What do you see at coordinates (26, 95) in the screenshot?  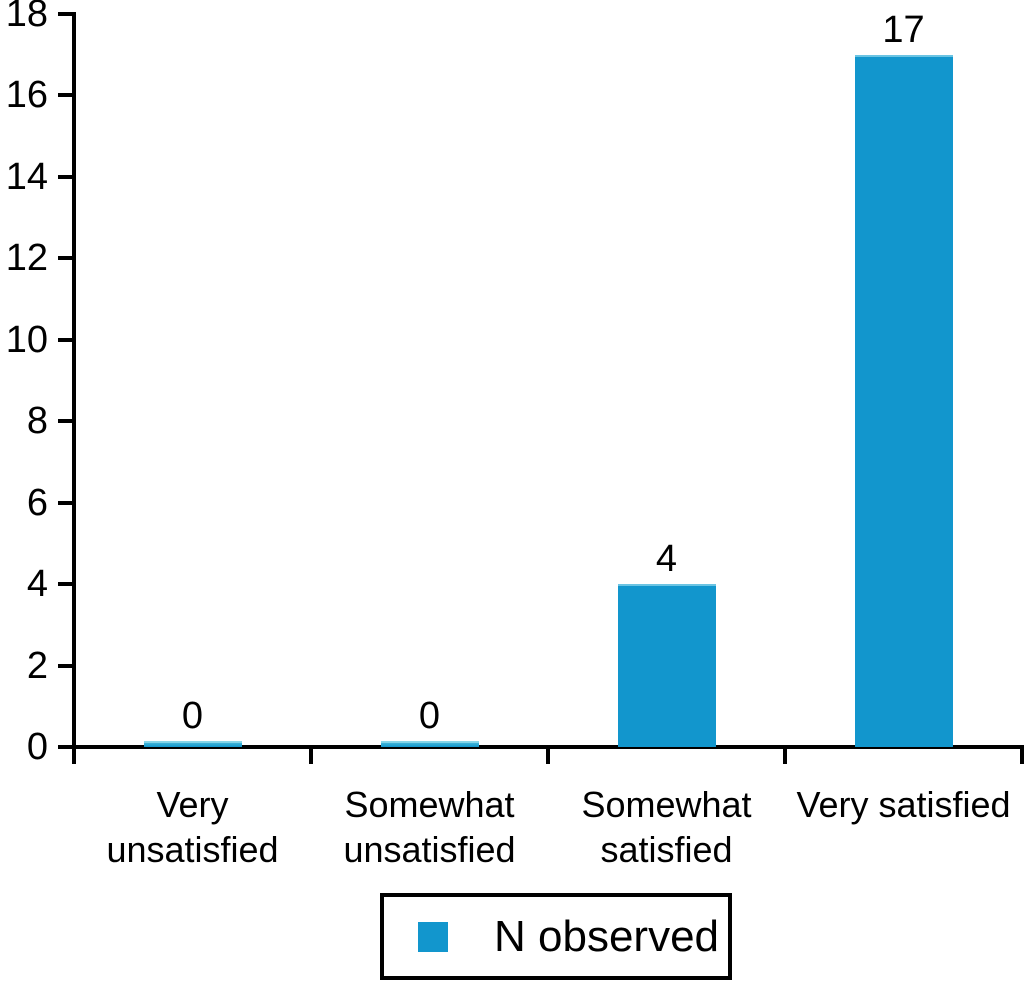 I see `y-axis-tick-label: 16` at bounding box center [26, 95].